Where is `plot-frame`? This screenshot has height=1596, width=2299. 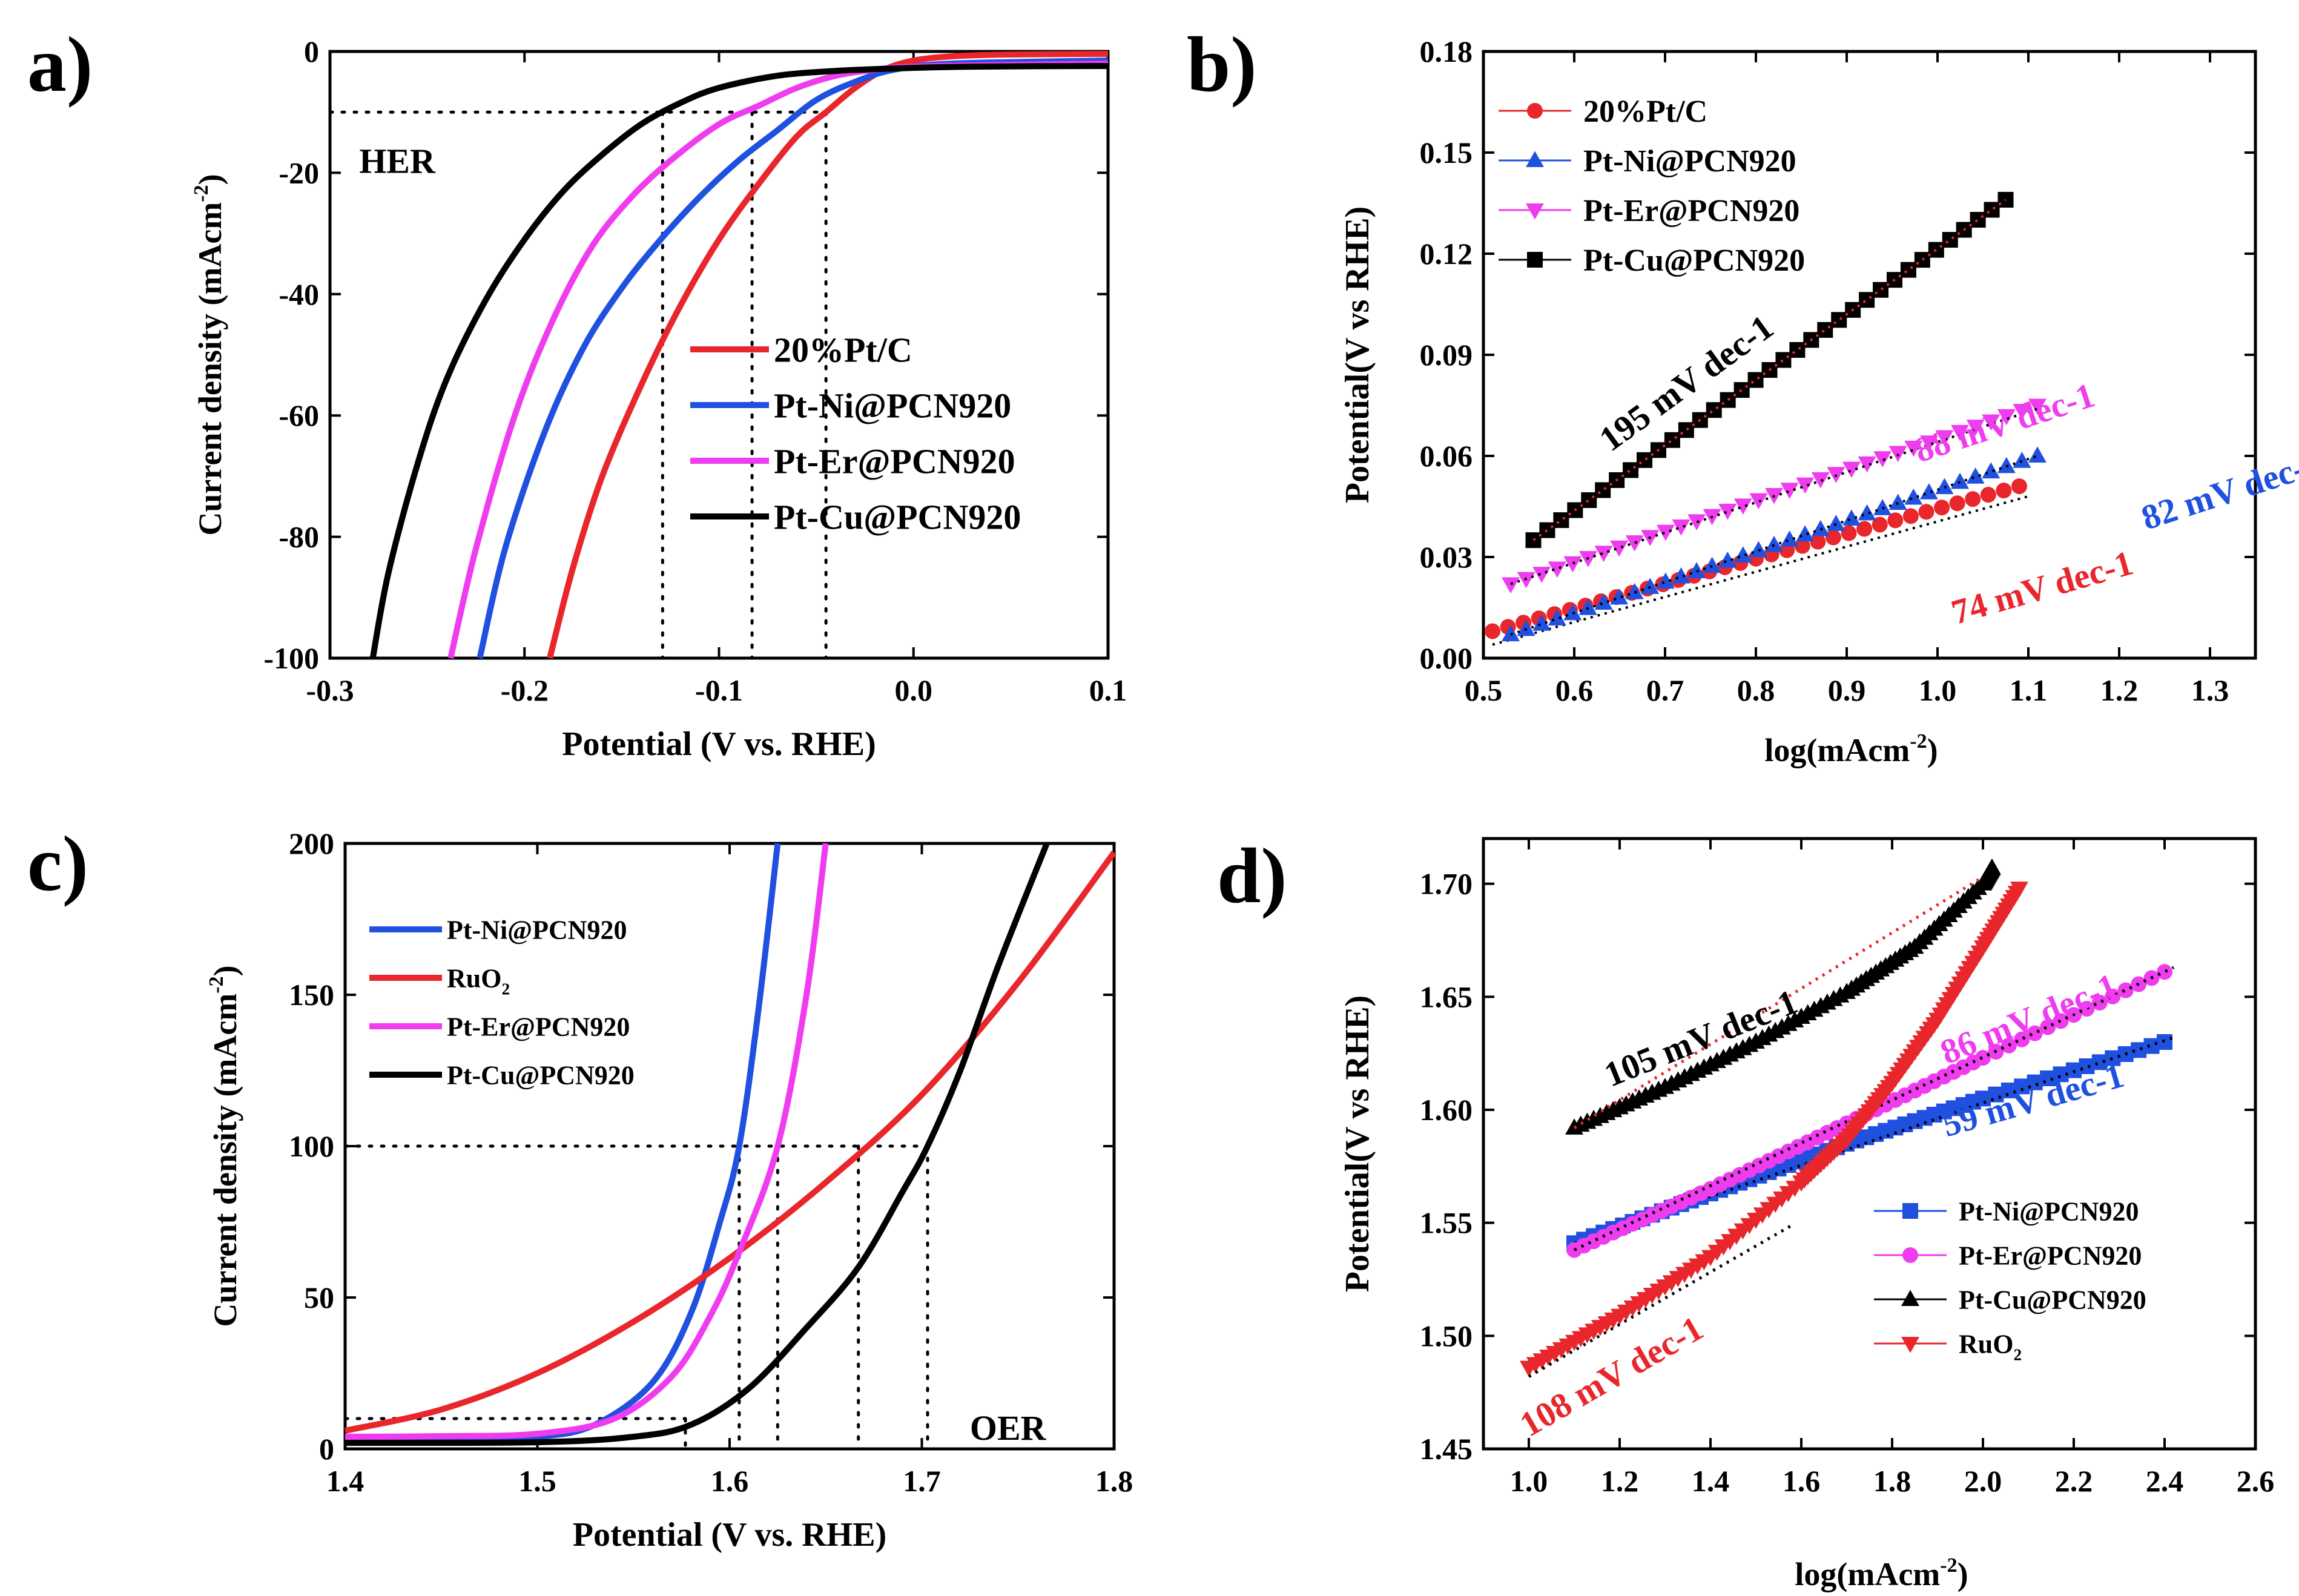
plot-frame is located at coordinates (1869, 1144).